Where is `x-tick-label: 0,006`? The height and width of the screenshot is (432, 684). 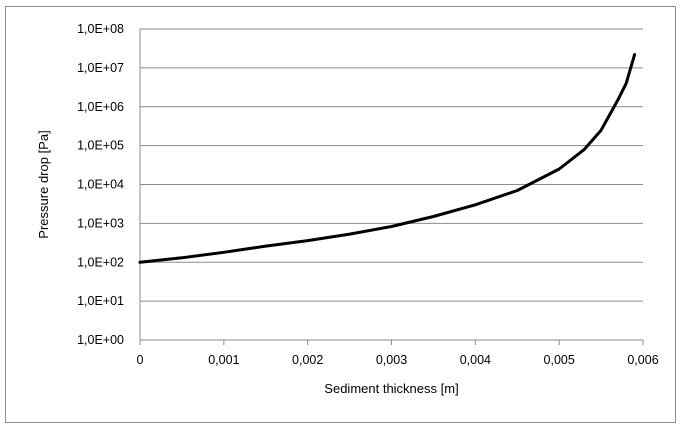
x-tick-label: 0,006 is located at coordinates (642, 360).